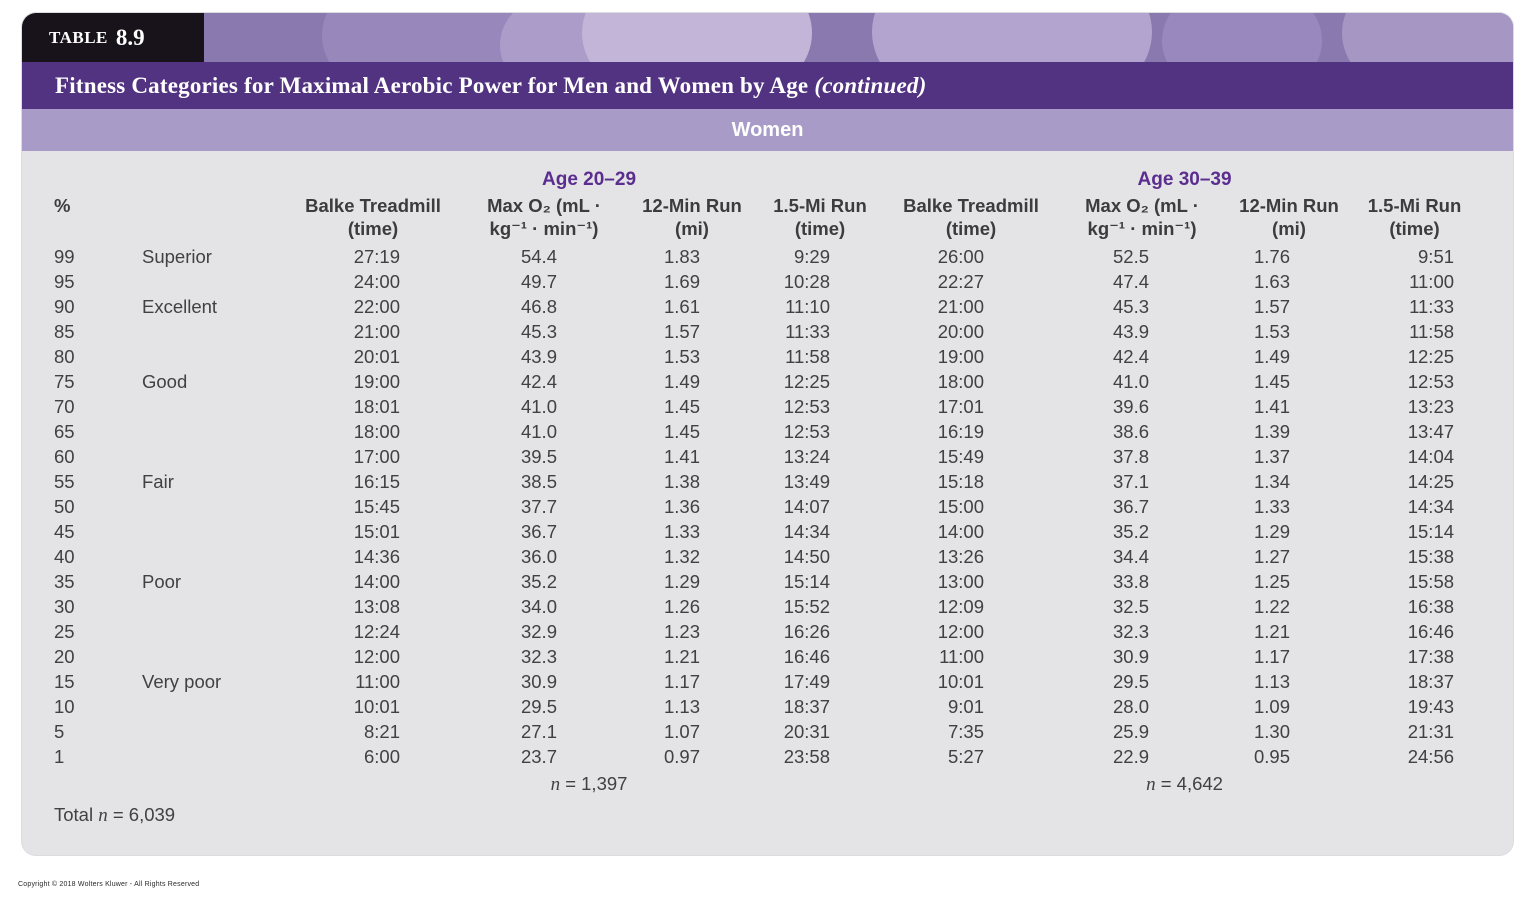  I want to click on value-cell: 32.3, so click(538, 656).